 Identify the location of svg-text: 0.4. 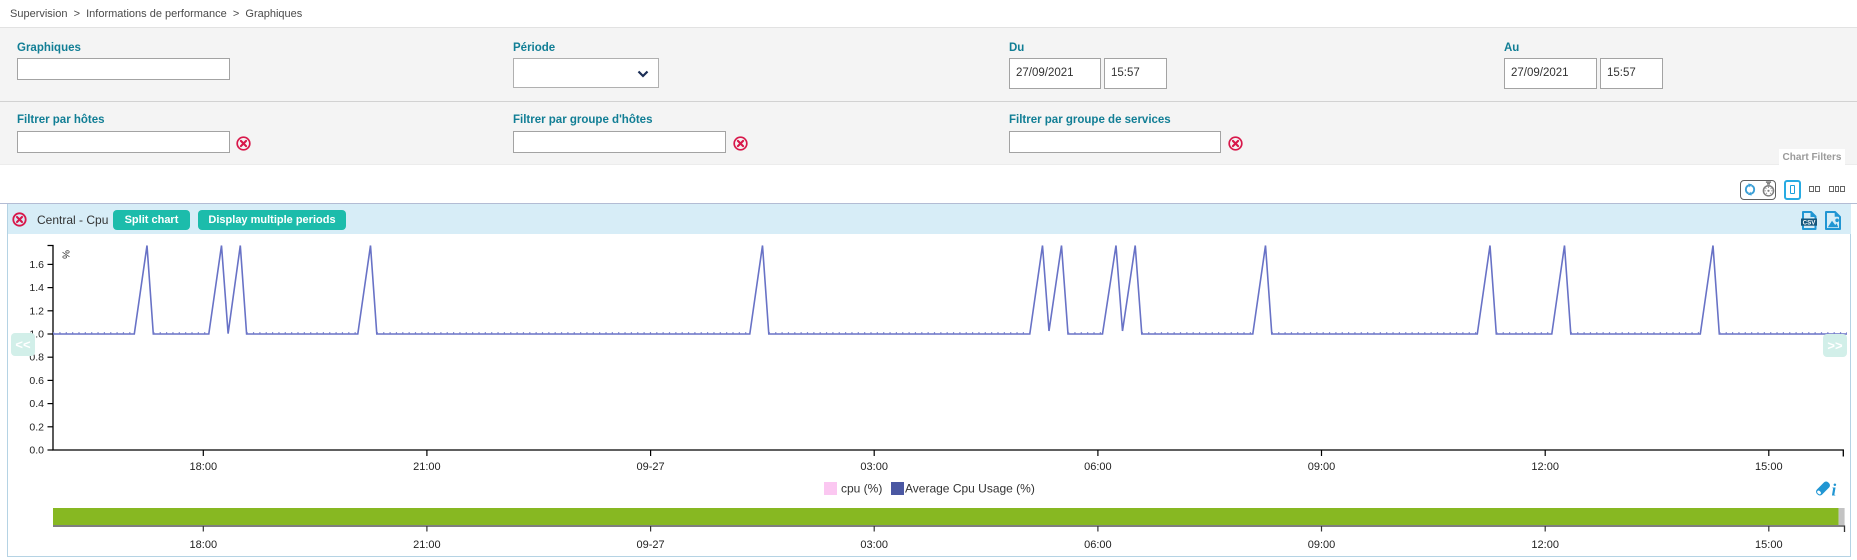
(36, 404).